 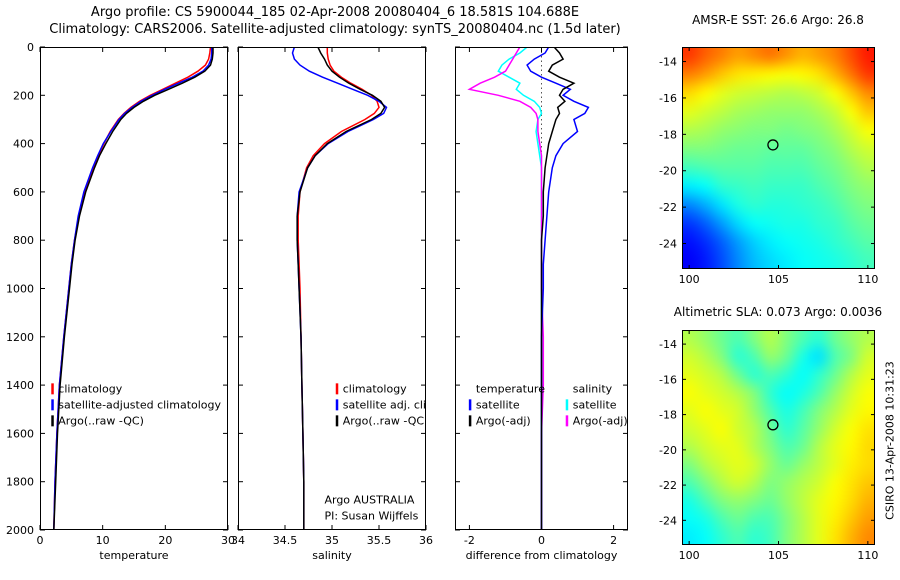 I want to click on svg-text: 2000, so click(x=20, y=530).